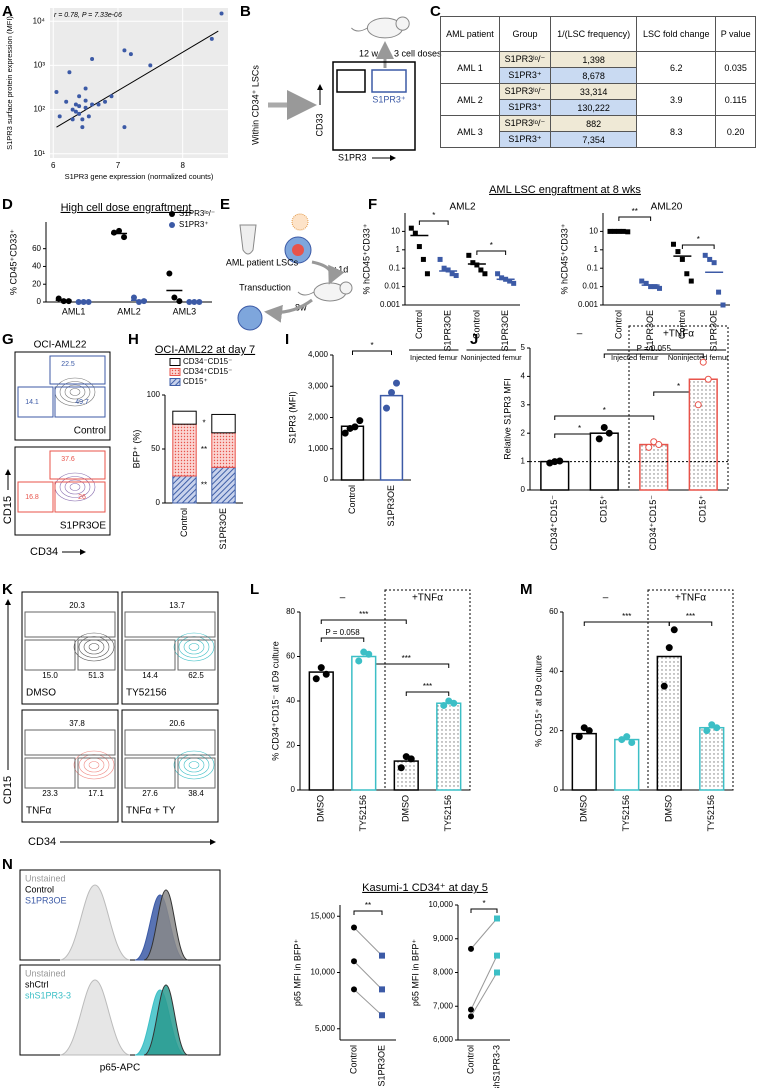  What do you see at coordinates (735, 34) in the screenshot?
I see `header-cell: P value` at bounding box center [735, 34].